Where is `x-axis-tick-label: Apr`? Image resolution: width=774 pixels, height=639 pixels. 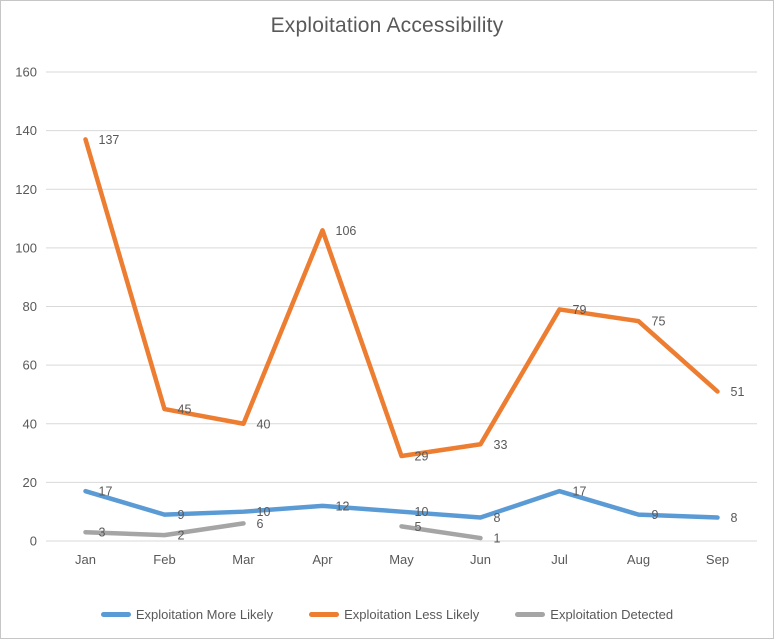
x-axis-tick-label: Apr is located at coordinates (322, 559).